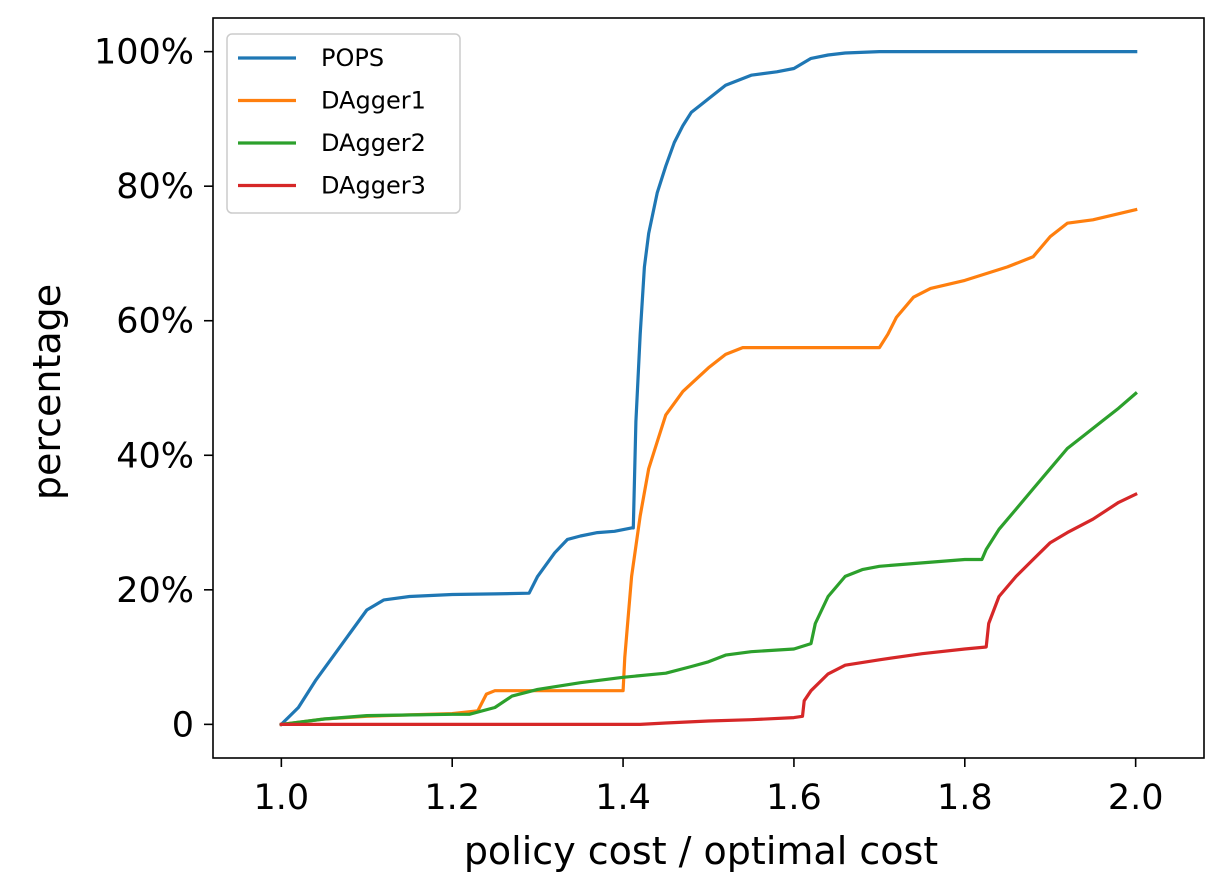 This screenshot has height=892, width=1224. What do you see at coordinates (965, 798) in the screenshot?
I see `x-tick-label: 1.8` at bounding box center [965, 798].